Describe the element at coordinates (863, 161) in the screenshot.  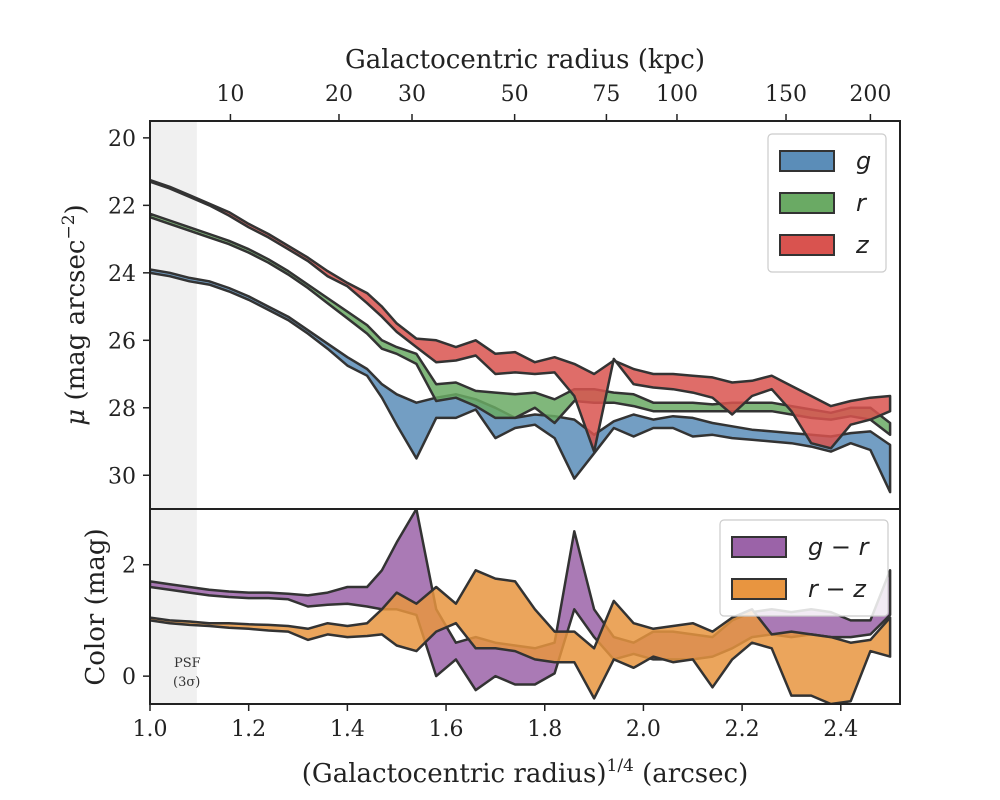
I see `legend-label: g` at that location.